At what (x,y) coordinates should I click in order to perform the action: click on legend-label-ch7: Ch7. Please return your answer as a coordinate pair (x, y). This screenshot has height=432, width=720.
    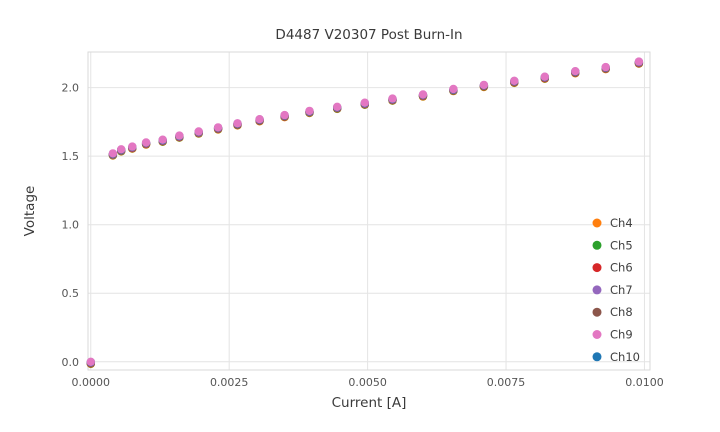
    Looking at the image, I should click on (621, 290).